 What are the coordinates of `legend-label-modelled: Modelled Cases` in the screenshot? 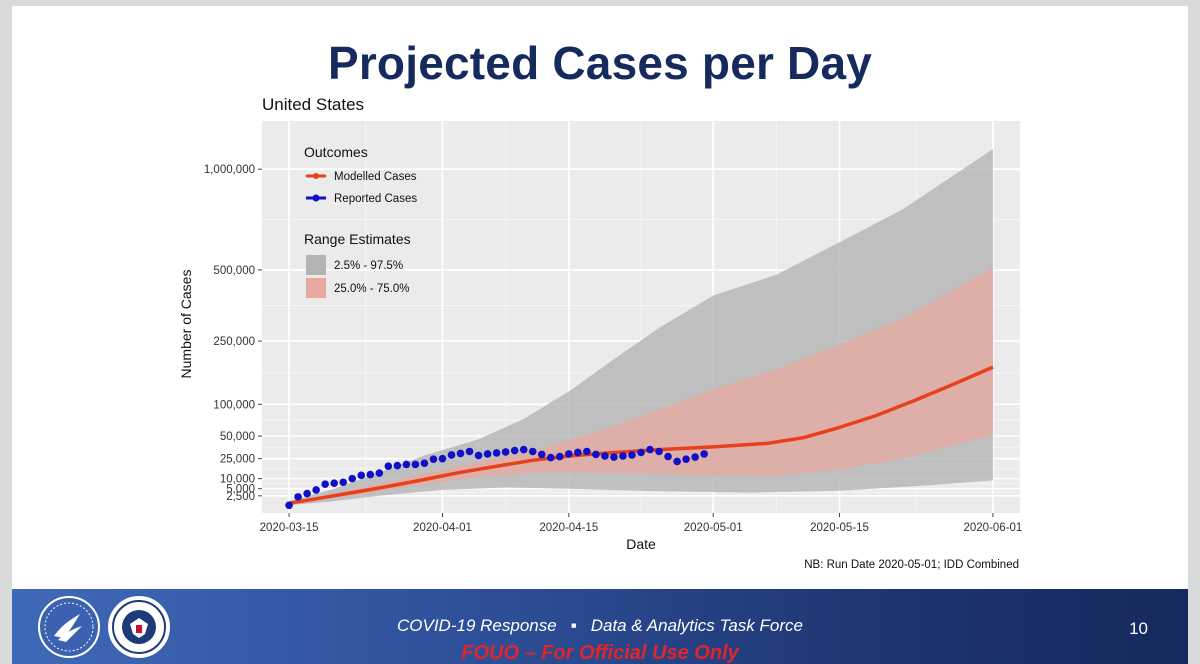 It's located at (375, 177).